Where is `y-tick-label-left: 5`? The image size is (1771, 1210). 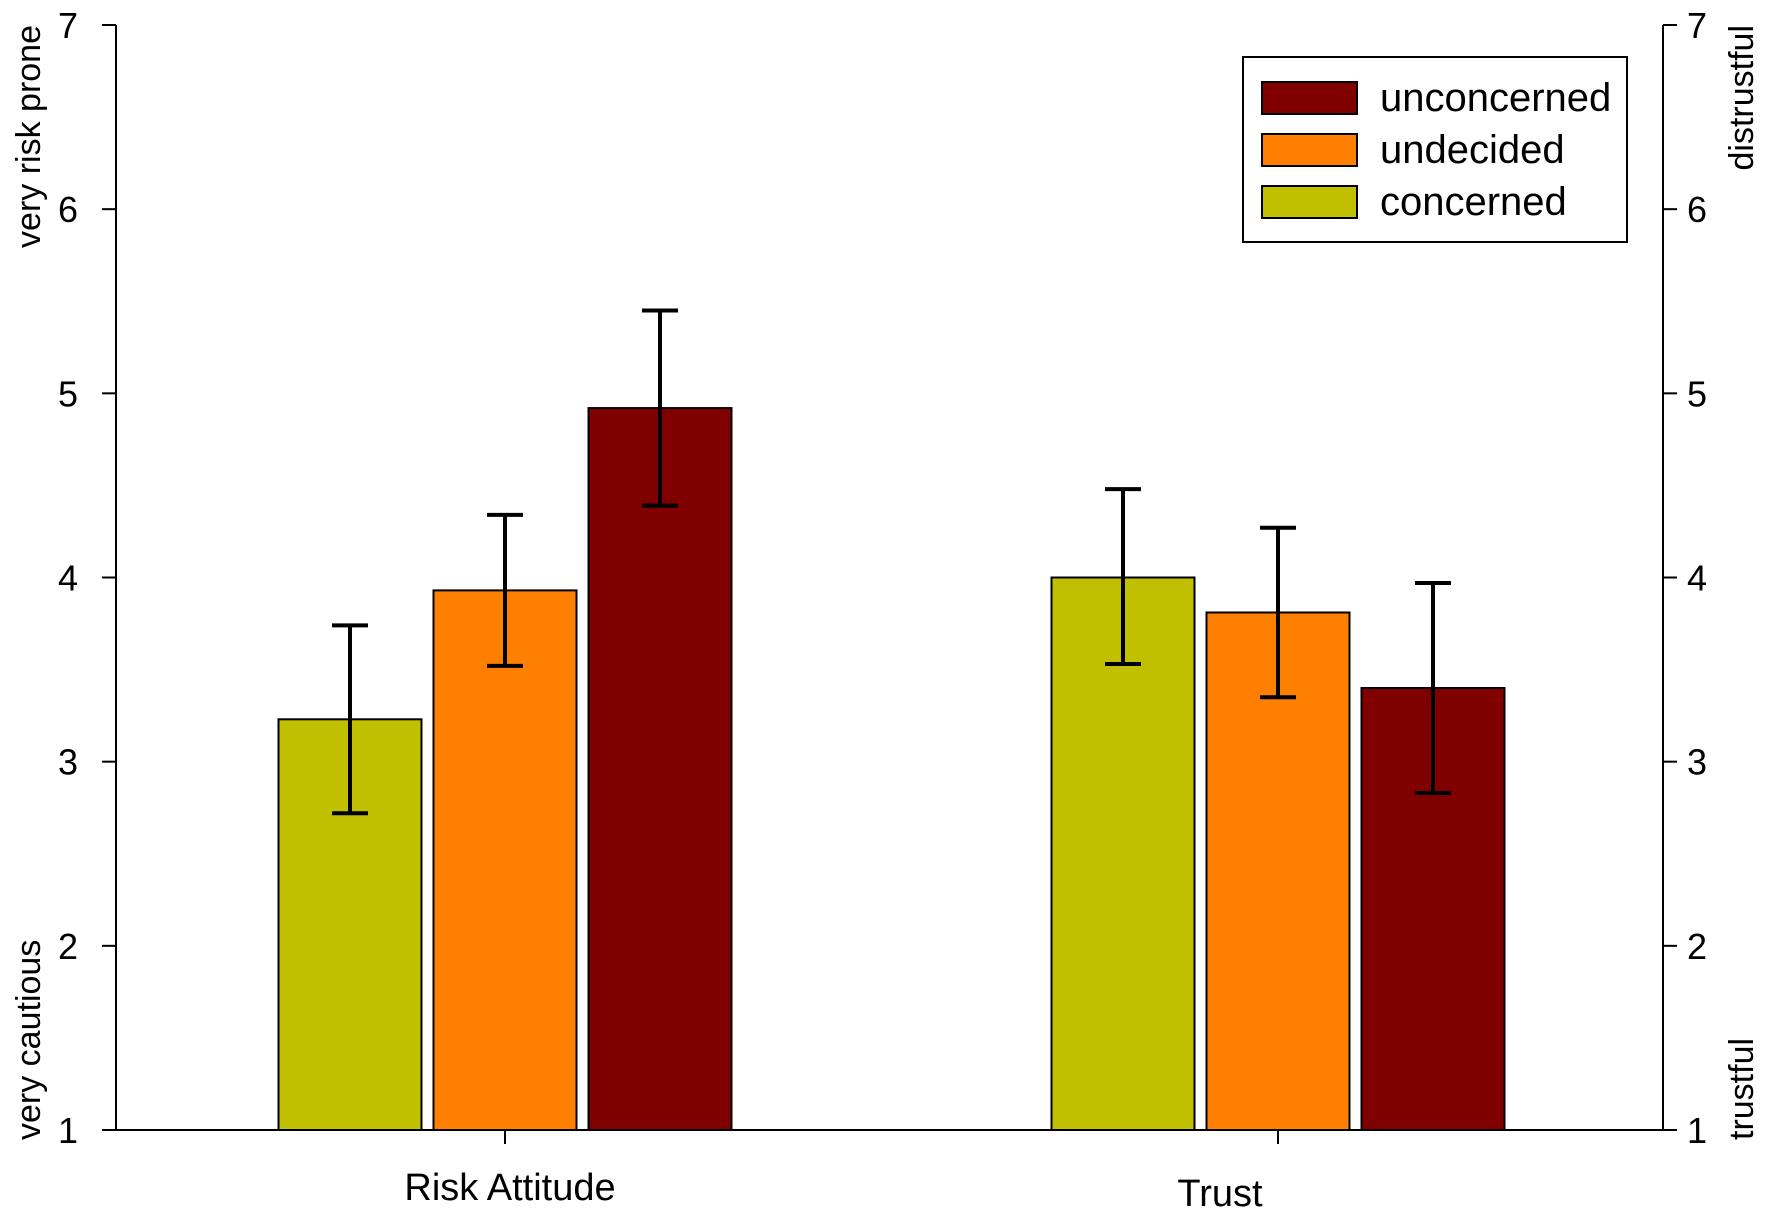 y-tick-label-left: 5 is located at coordinates (68, 393).